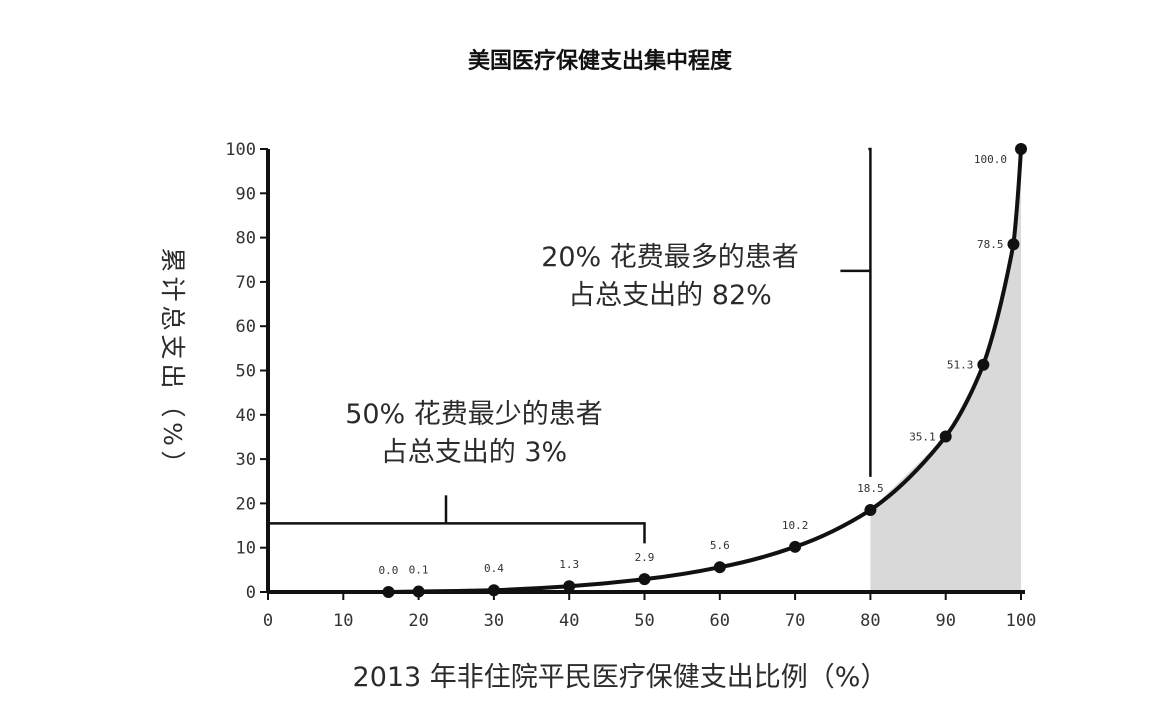 The image size is (1171, 710). What do you see at coordinates (620, 677) in the screenshot?
I see `x-axis-label: 2013 年非住院平民医疗保健支出比例（%）` at bounding box center [620, 677].